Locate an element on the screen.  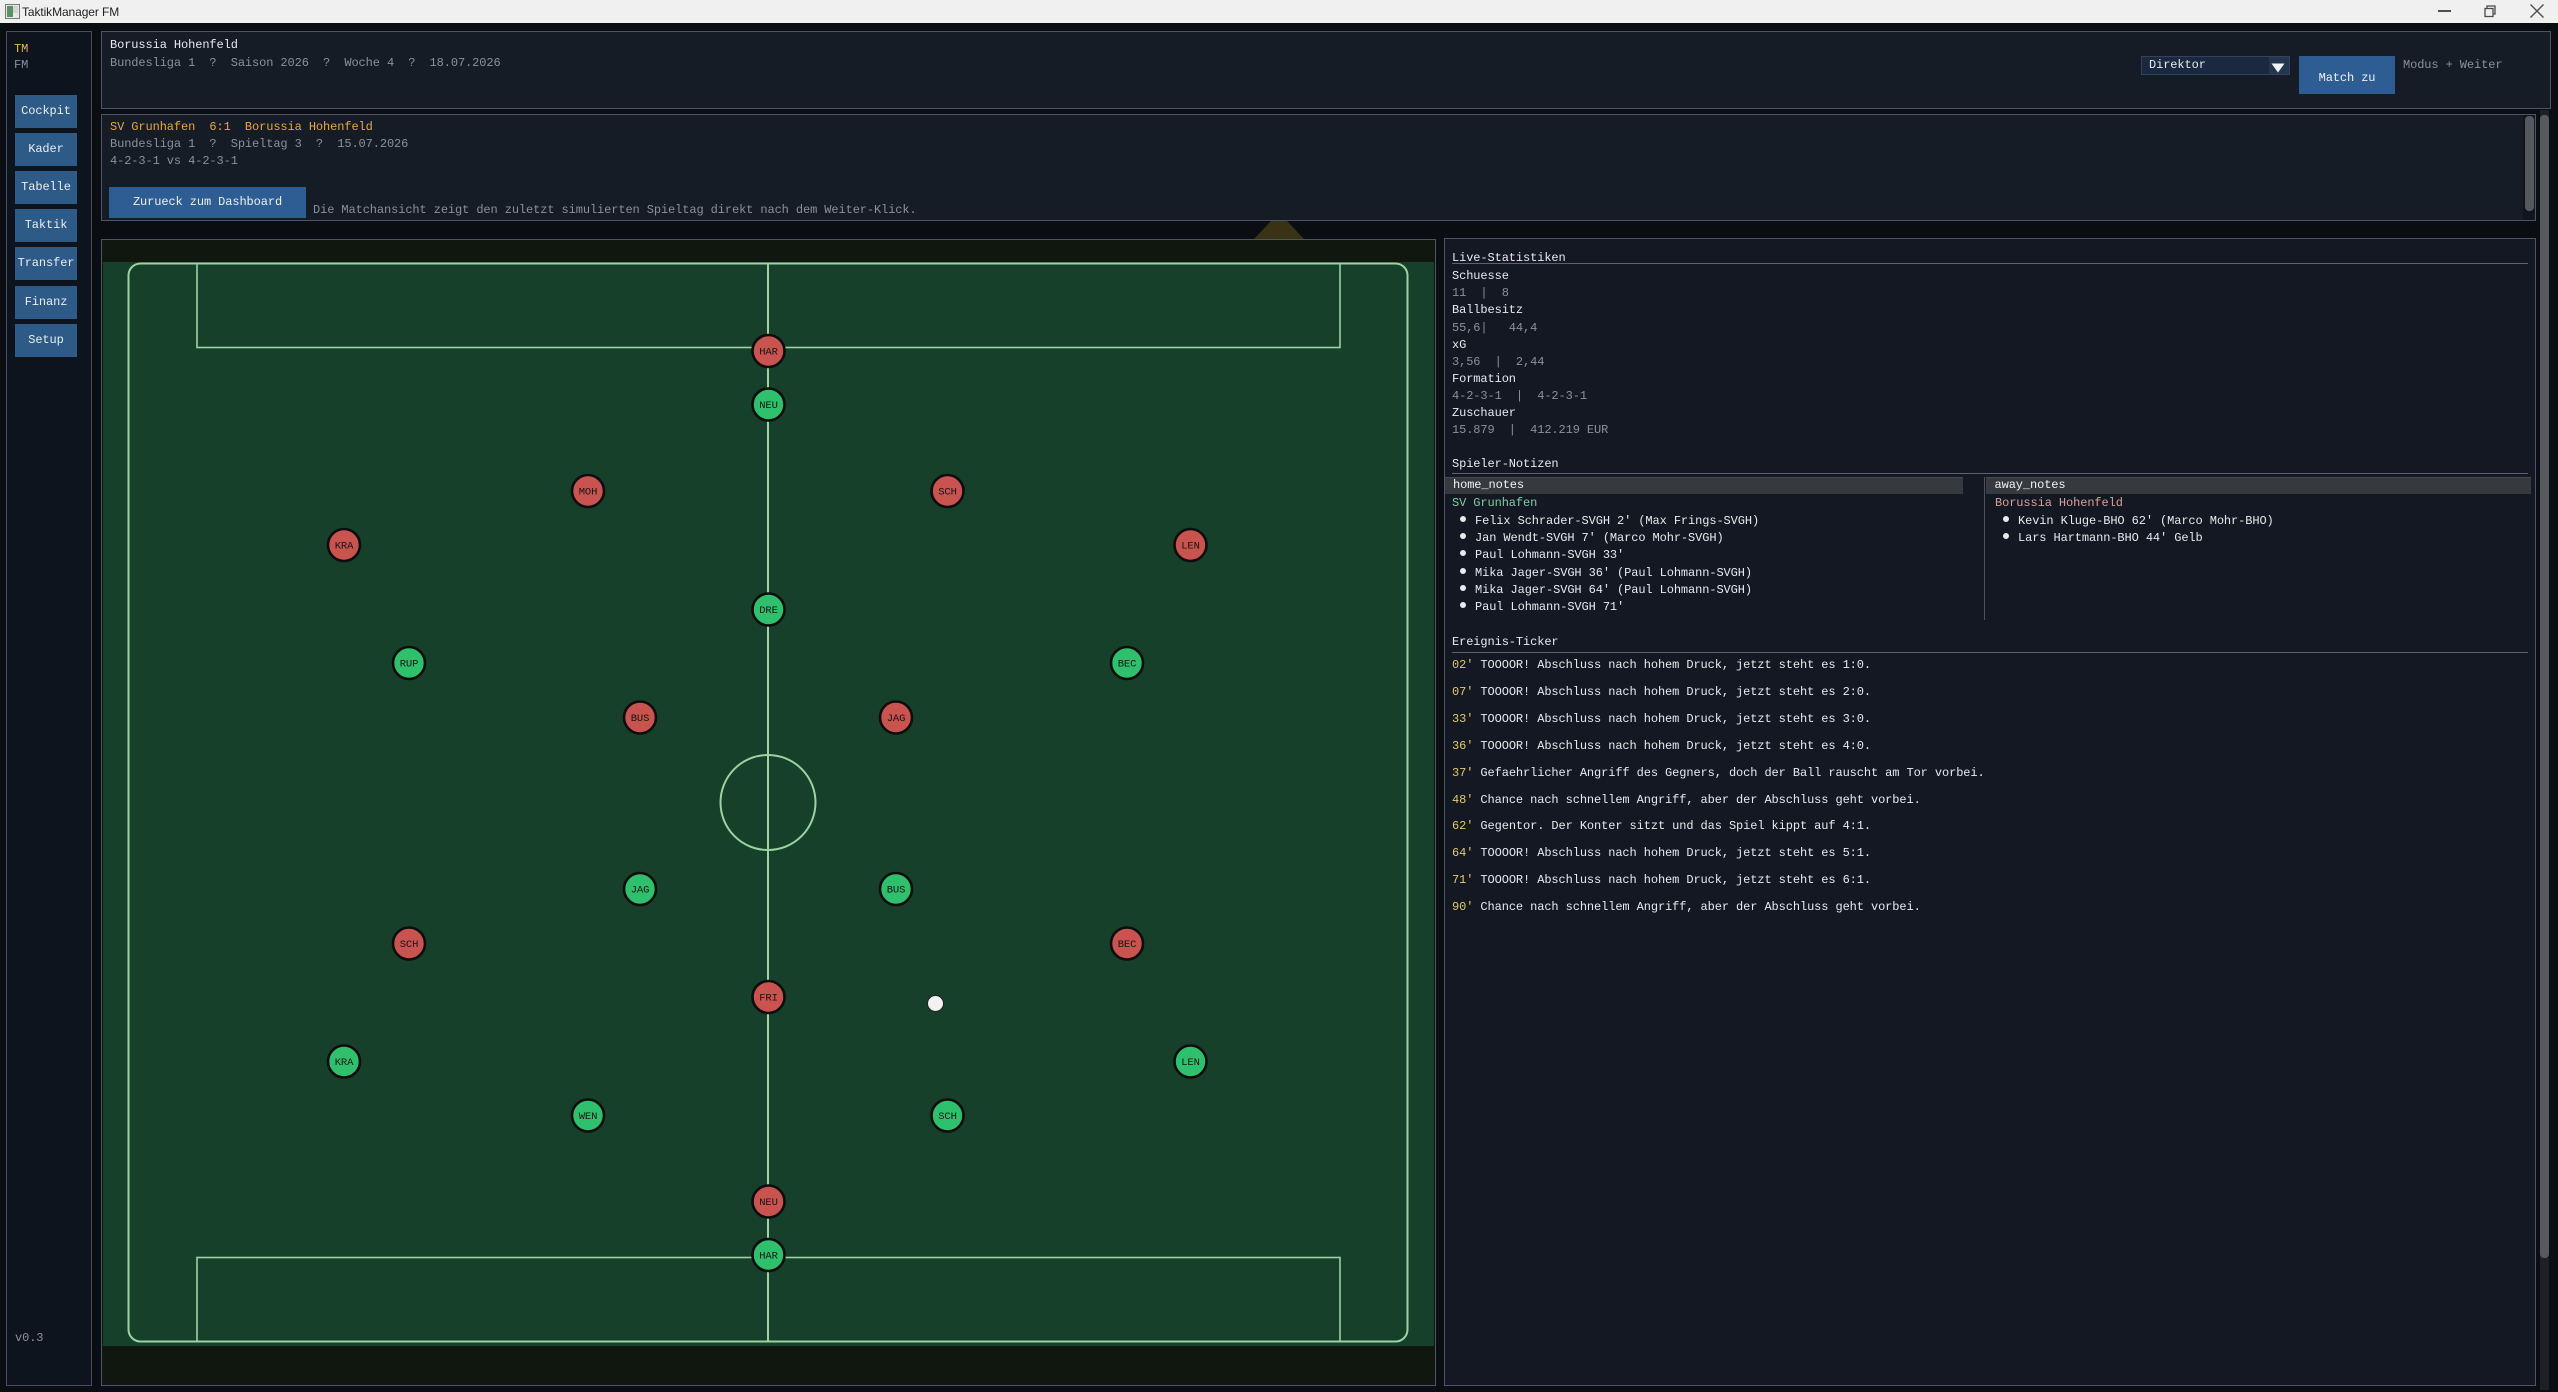
svg-text: MOH is located at coordinates (588, 493).